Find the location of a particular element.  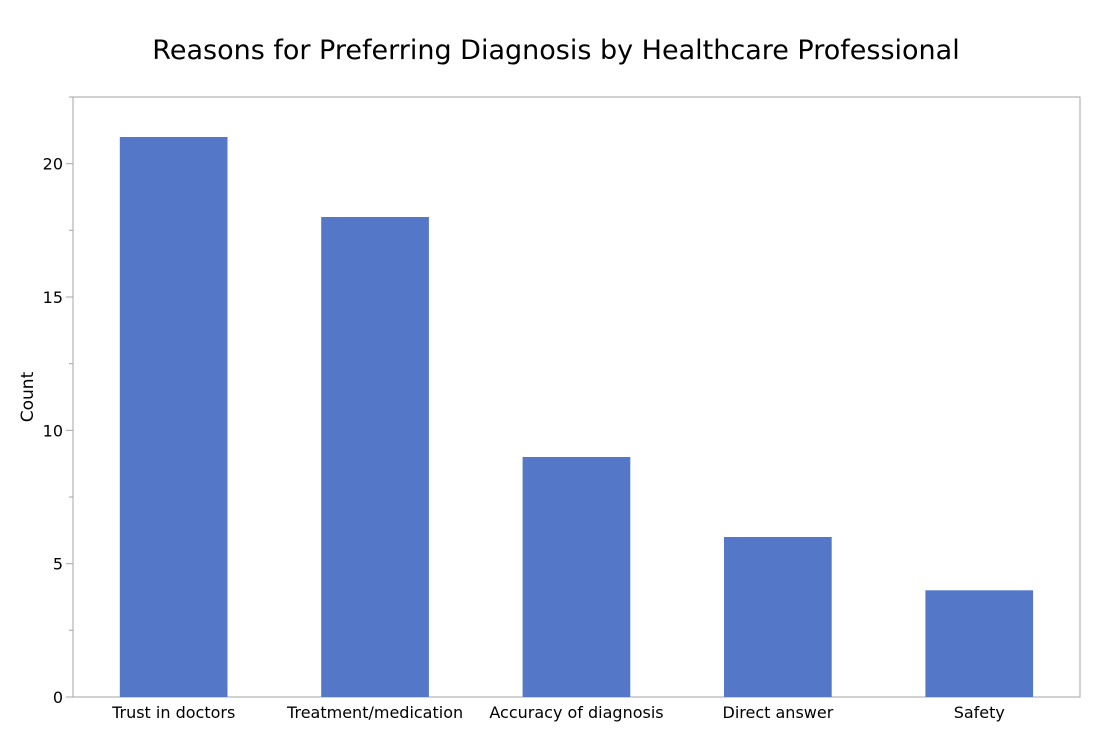

bar-accuracy-of-diagnosis is located at coordinates (576, 577).